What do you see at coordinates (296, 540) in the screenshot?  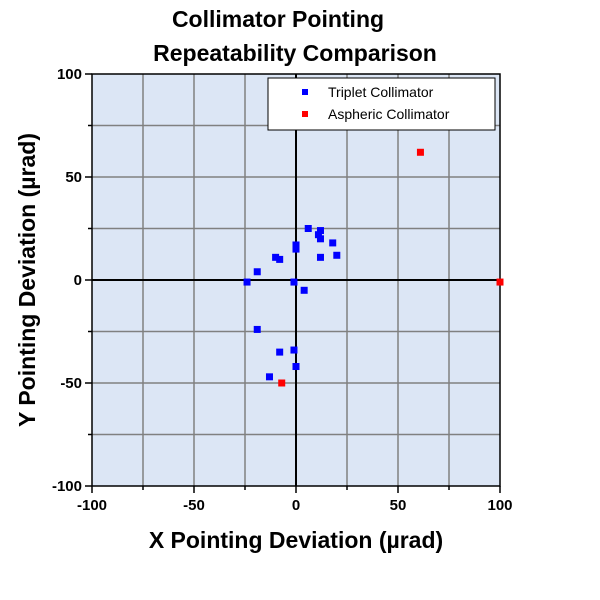 I see `x-axis-label: X Pointing Deviation (µrad)` at bounding box center [296, 540].